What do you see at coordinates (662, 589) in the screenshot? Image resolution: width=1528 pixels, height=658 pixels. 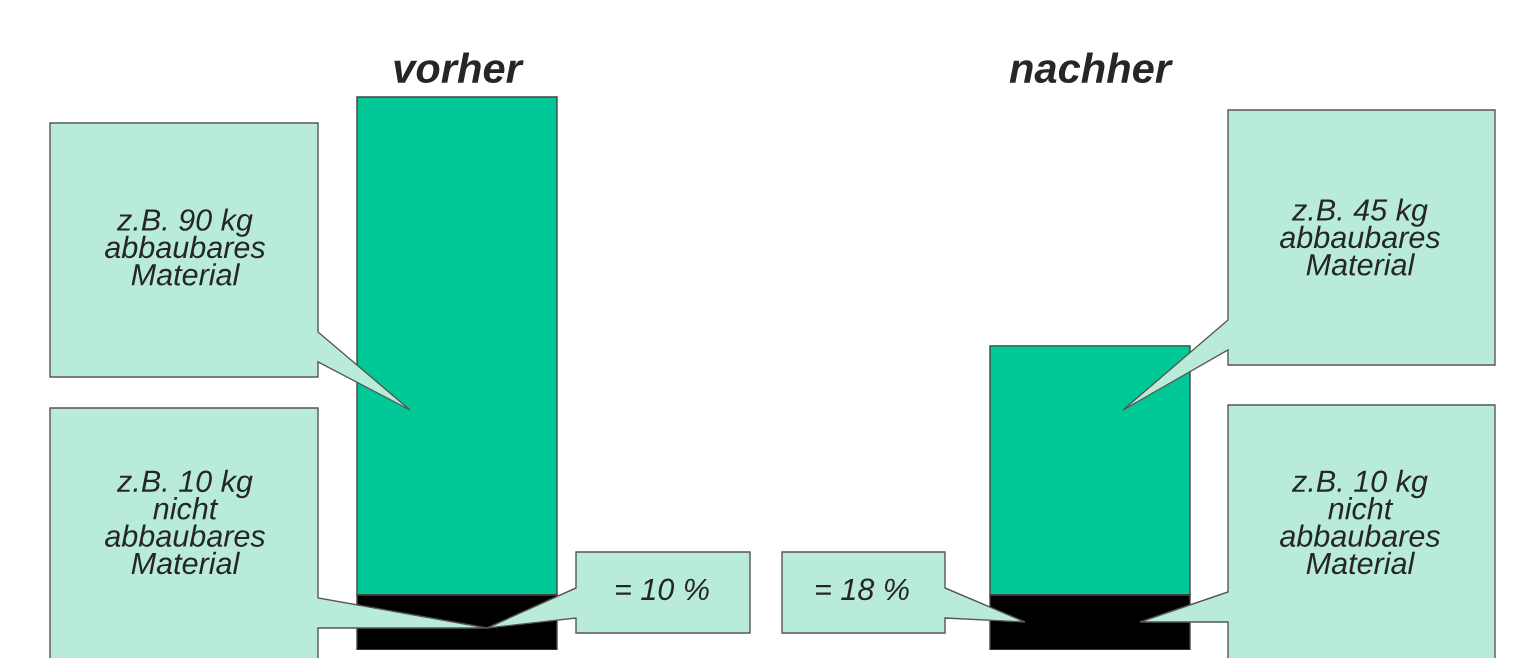 I see `annotation: = 10 %` at bounding box center [662, 589].